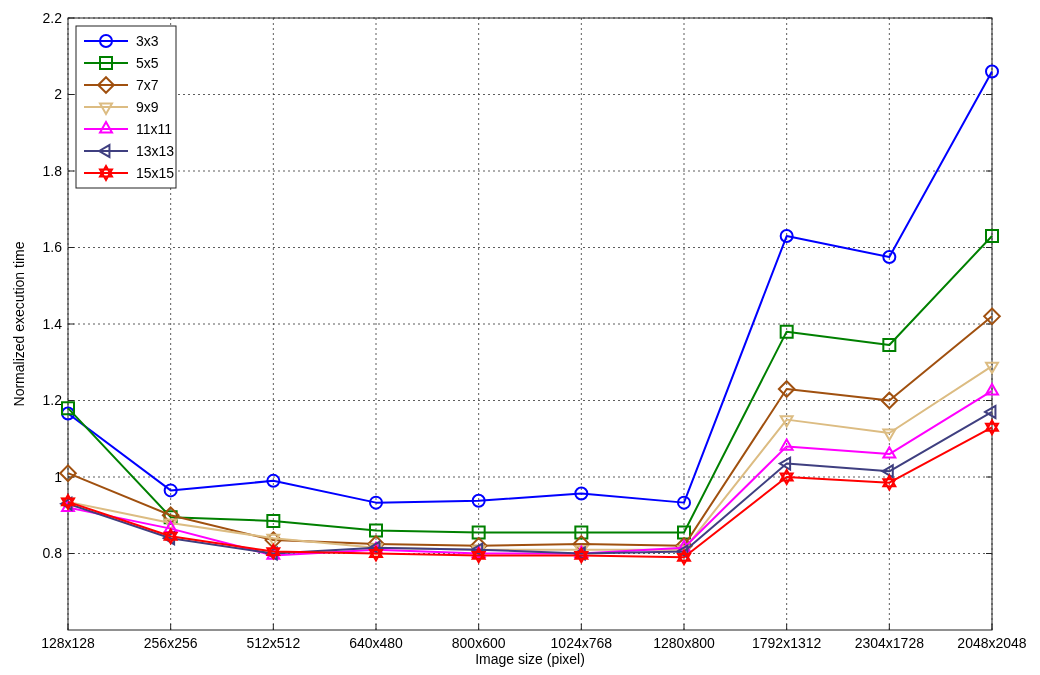 The height and width of the screenshot is (675, 1040). What do you see at coordinates (992, 643) in the screenshot?
I see `x-tick-label: 2048x2048` at bounding box center [992, 643].